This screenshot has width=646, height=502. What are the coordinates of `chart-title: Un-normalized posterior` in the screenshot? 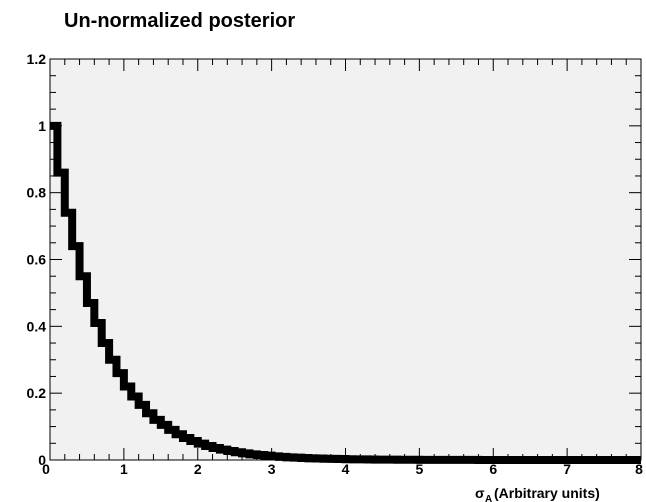 It's located at (179, 21).